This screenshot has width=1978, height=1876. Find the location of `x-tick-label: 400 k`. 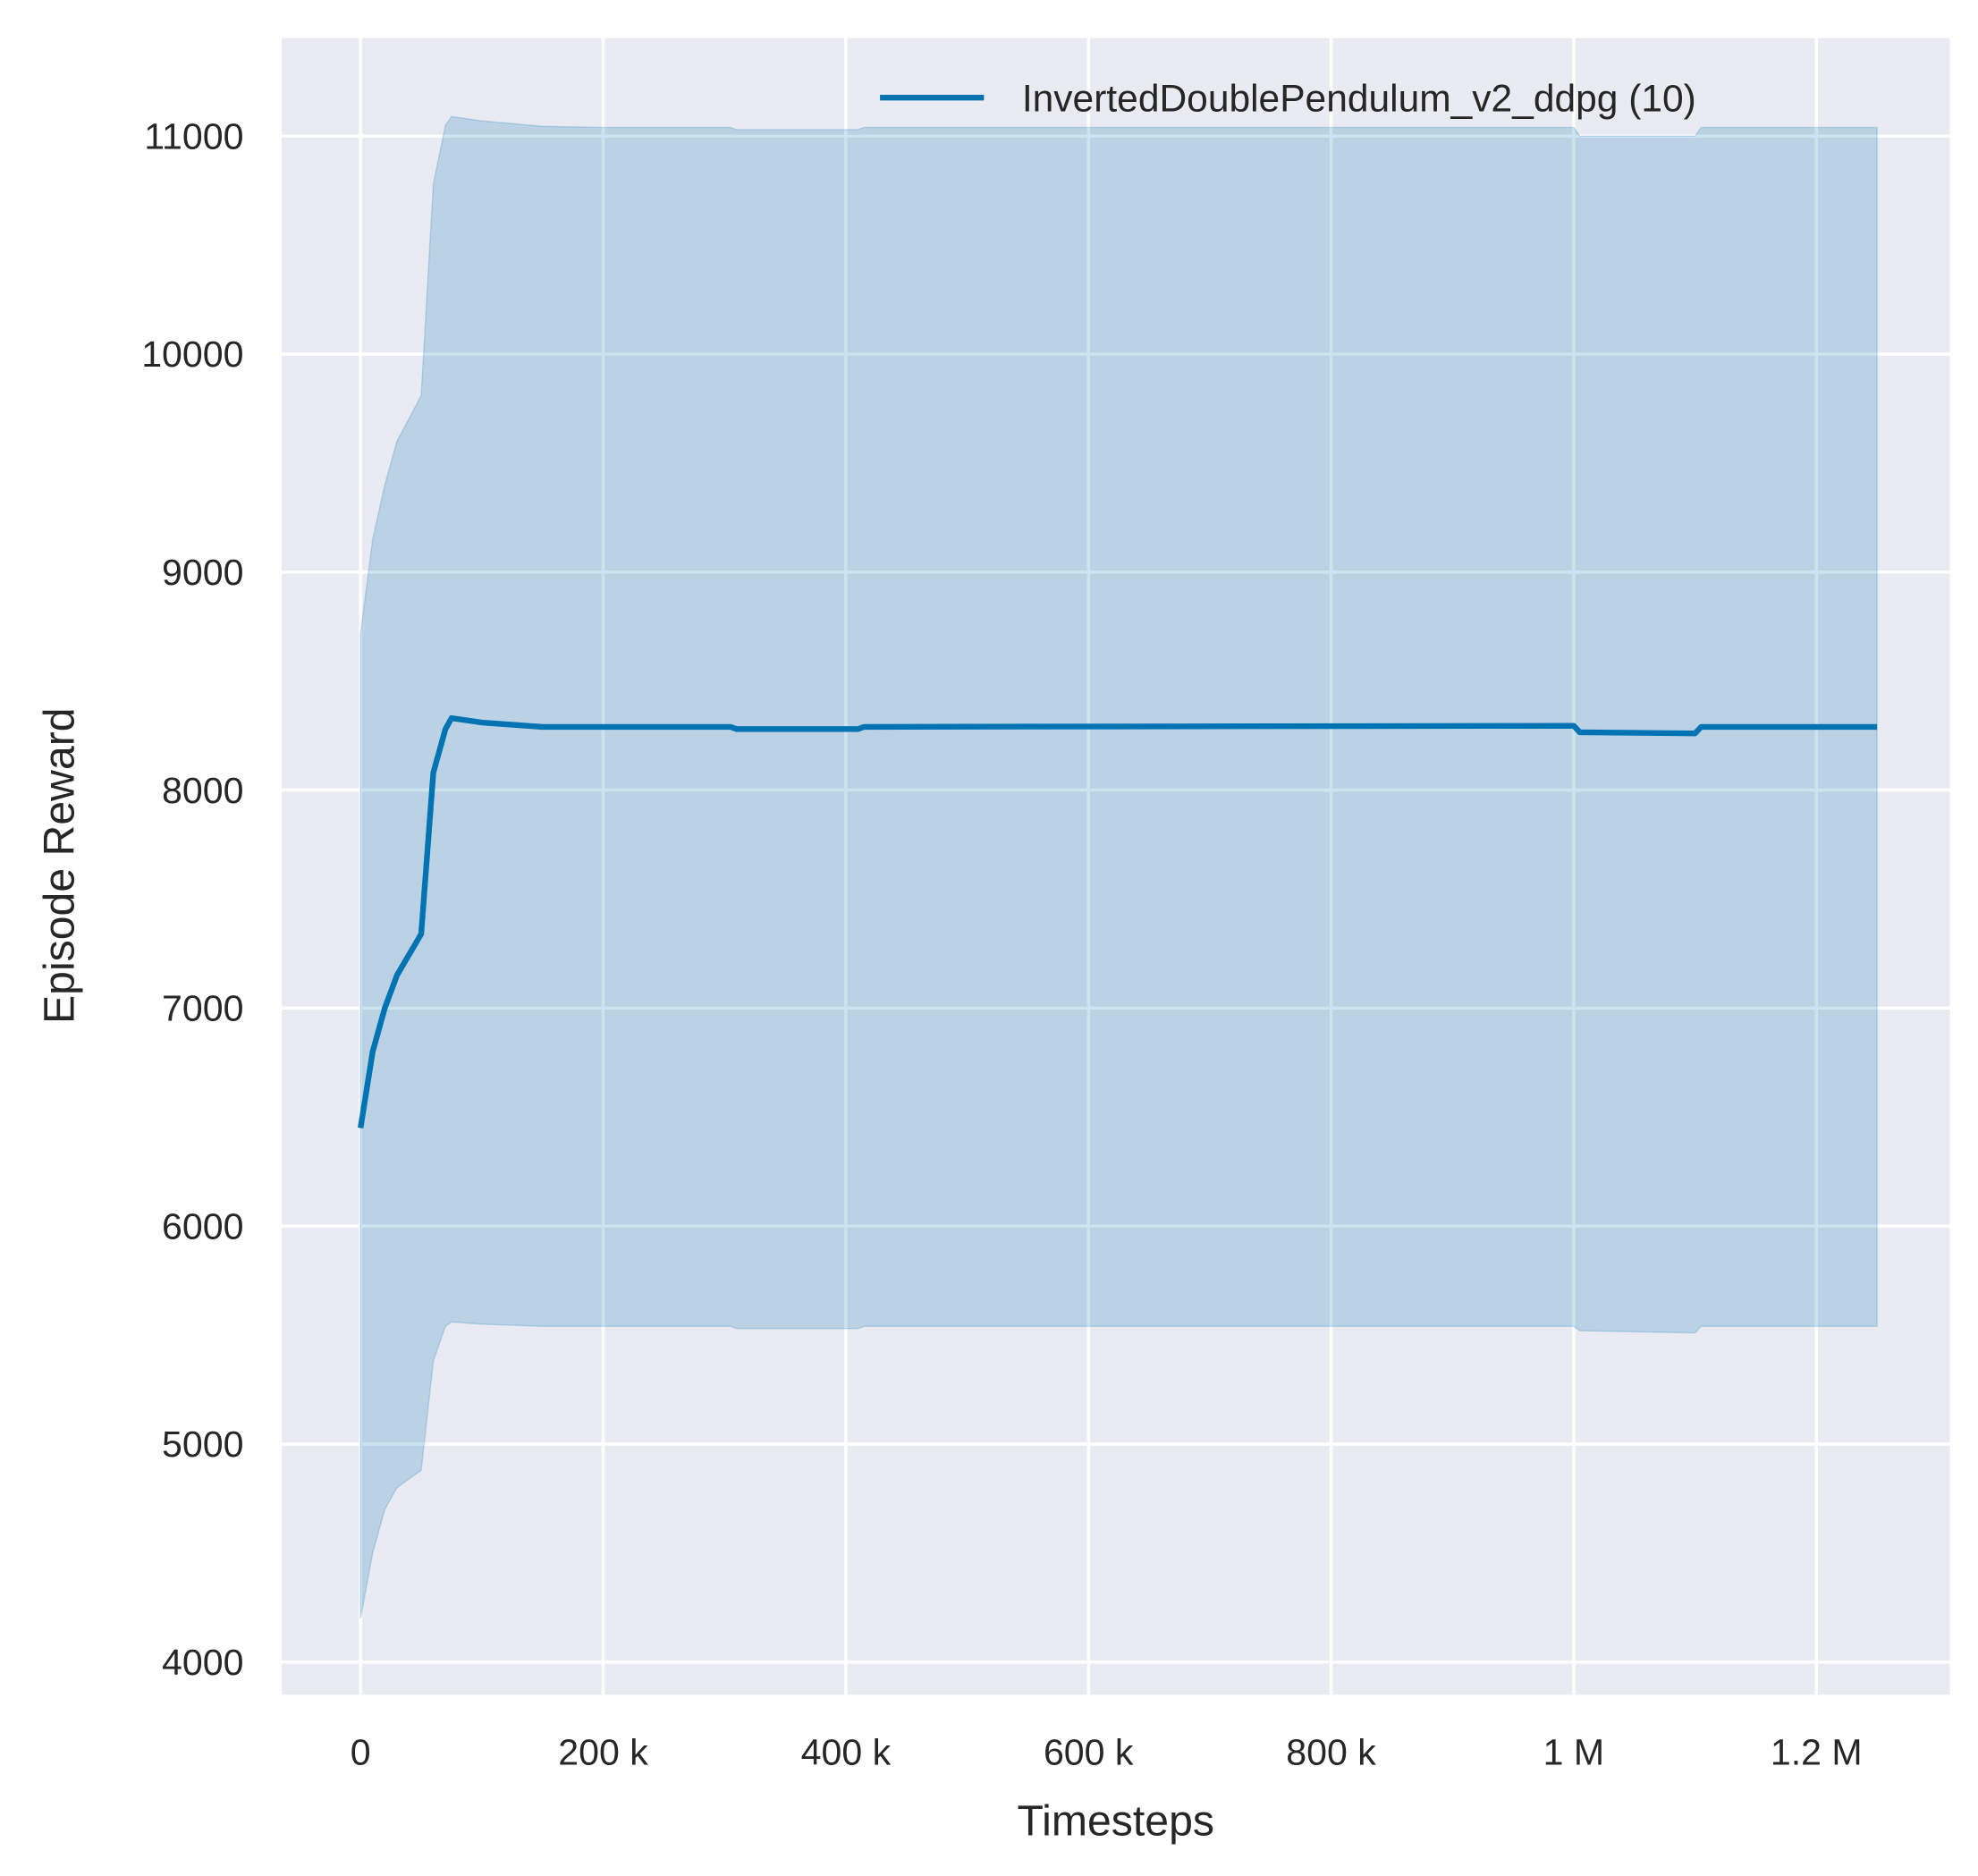

x-tick-label: 400 k is located at coordinates (846, 1751).